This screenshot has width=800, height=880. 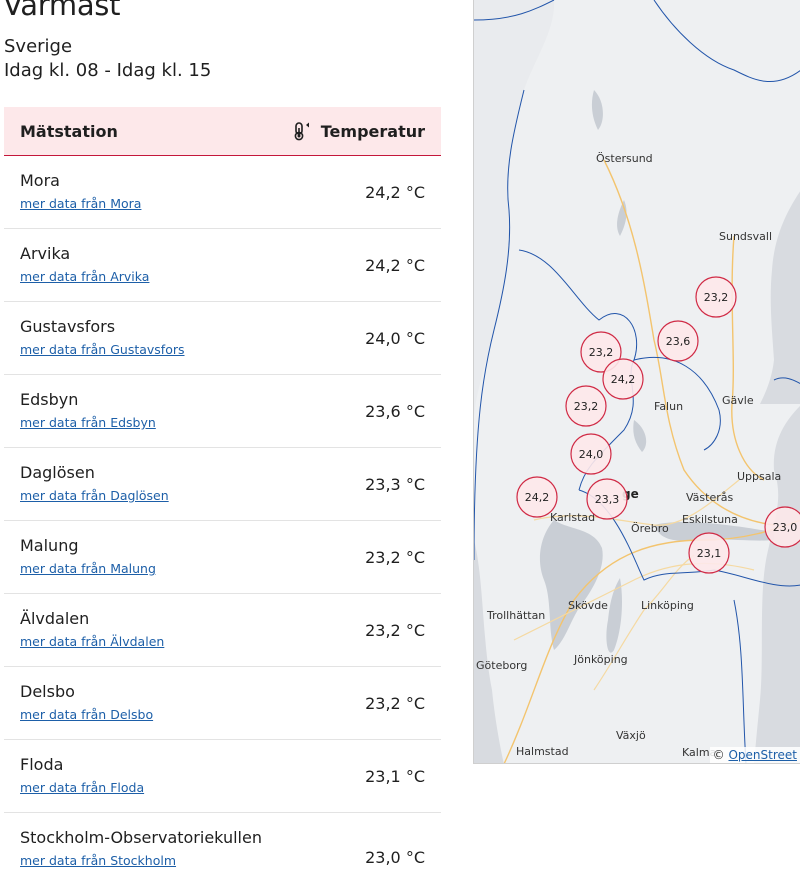 What do you see at coordinates (631, 735) in the screenshot?
I see `city-label: Växjö` at bounding box center [631, 735].